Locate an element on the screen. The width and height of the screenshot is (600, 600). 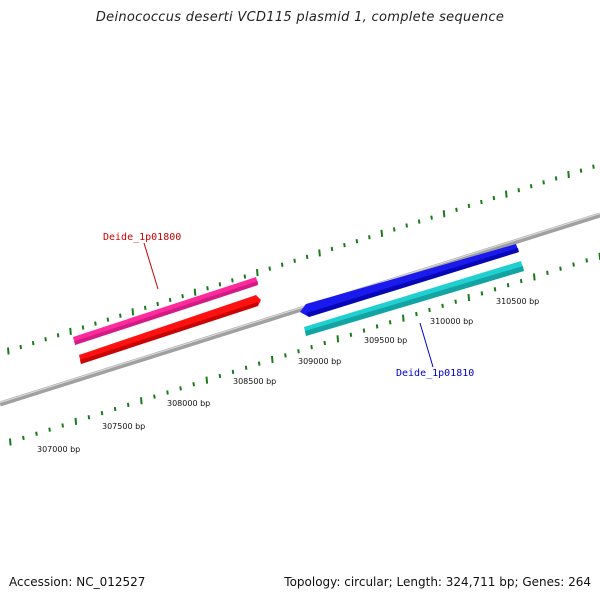
cds-feature-cyan-shade is located at coordinates (414, 301).